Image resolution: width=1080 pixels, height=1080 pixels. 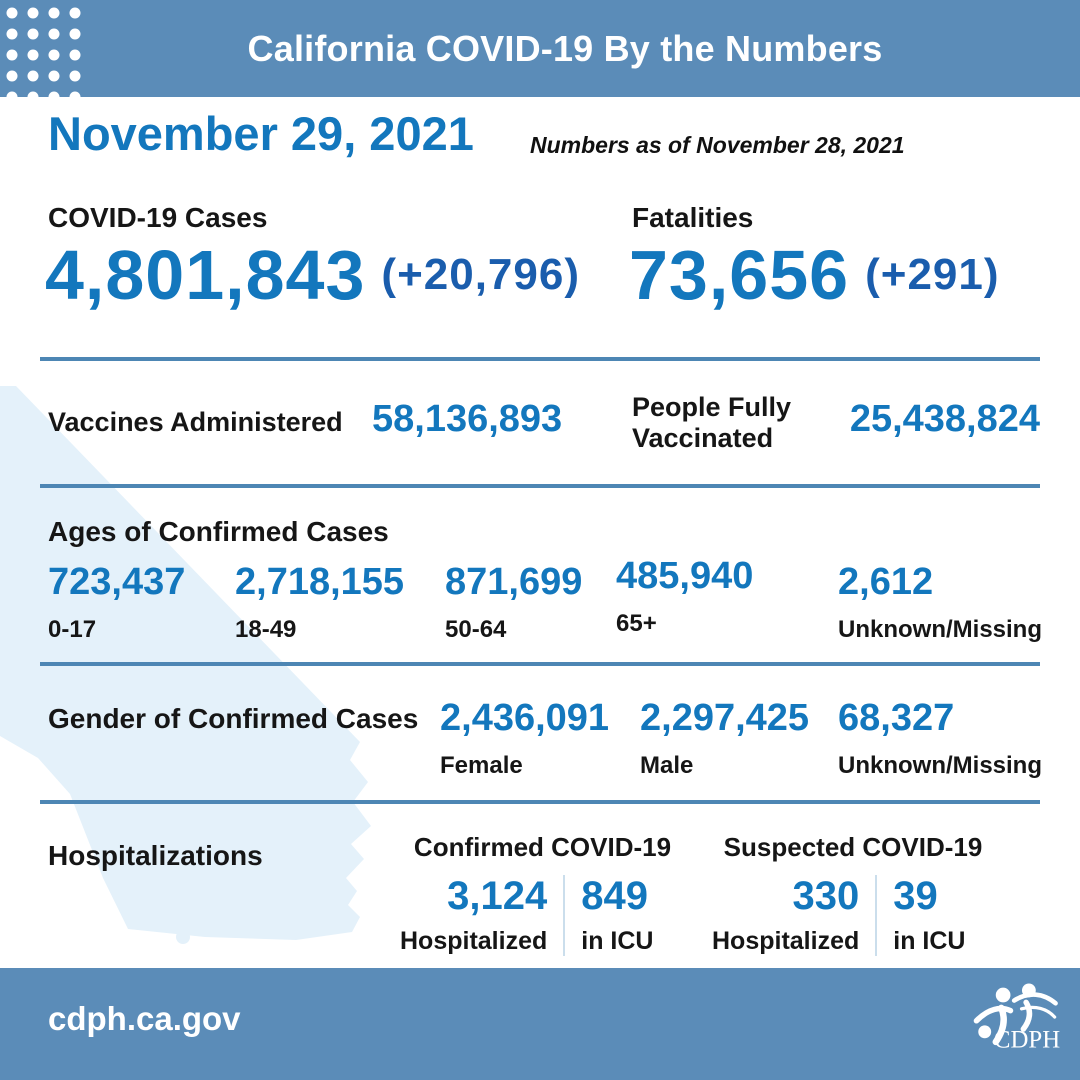 I want to click on age-group-50-64: 871,699 50-64, so click(x=514, y=602).